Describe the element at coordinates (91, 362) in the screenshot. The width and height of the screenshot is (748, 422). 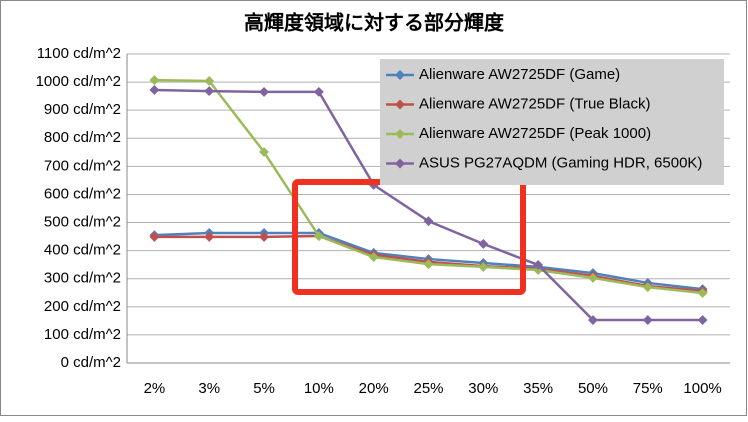
I see `y-tick-label: 0 cd/m^2` at that location.